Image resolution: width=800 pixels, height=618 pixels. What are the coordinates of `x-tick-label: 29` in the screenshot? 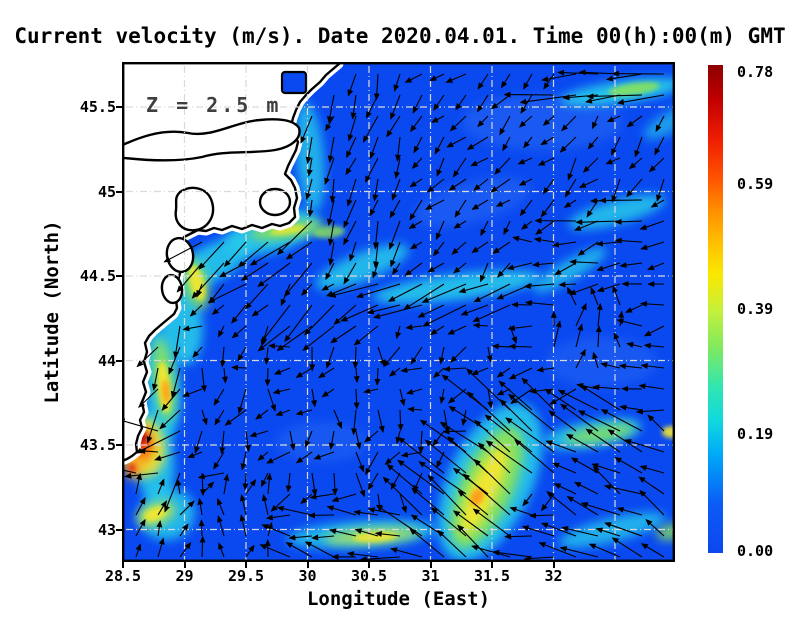 It's located at (184, 576).